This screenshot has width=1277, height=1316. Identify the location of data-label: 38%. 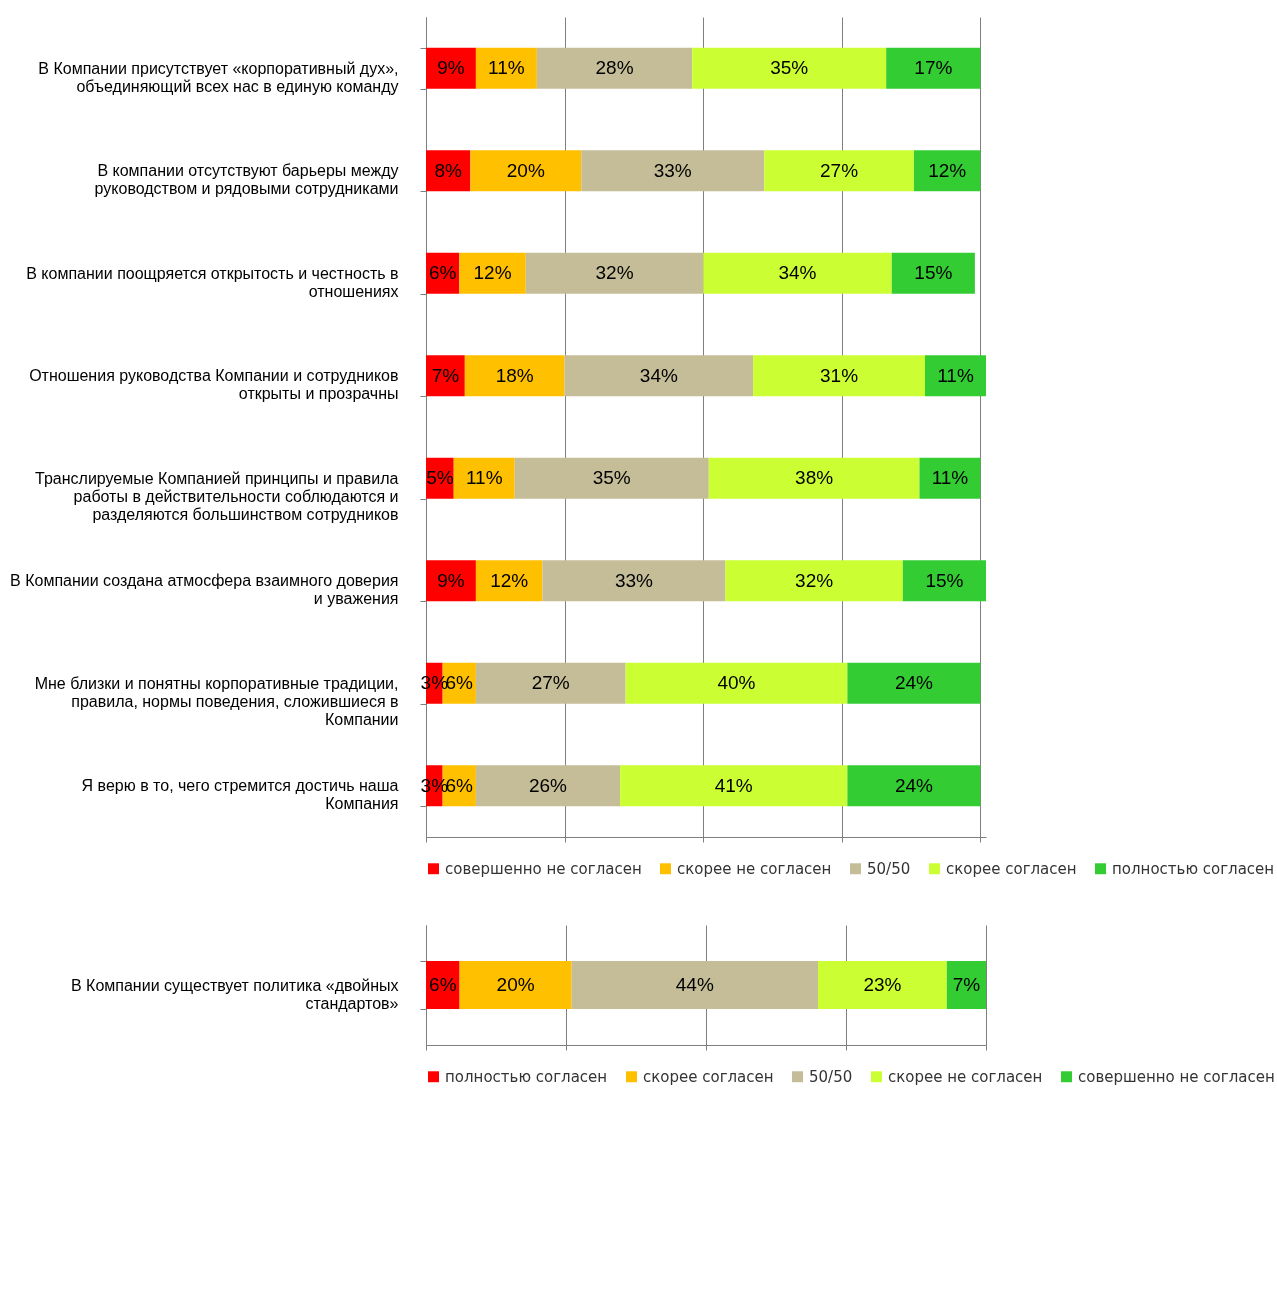
(814, 478).